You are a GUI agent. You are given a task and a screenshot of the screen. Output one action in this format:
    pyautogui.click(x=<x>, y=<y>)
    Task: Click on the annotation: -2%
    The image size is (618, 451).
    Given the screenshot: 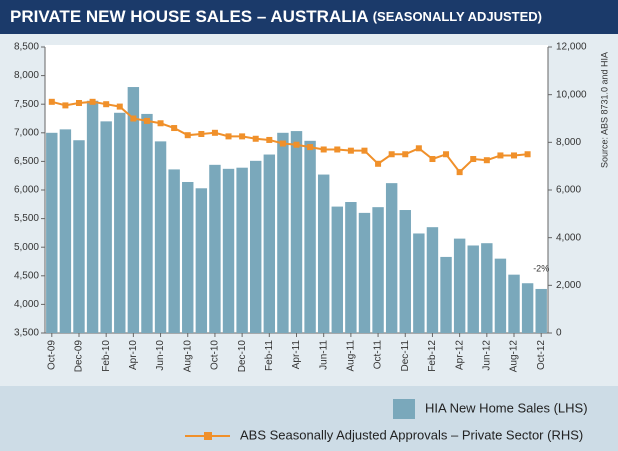 What is the action you would take?
    pyautogui.click(x=541, y=268)
    